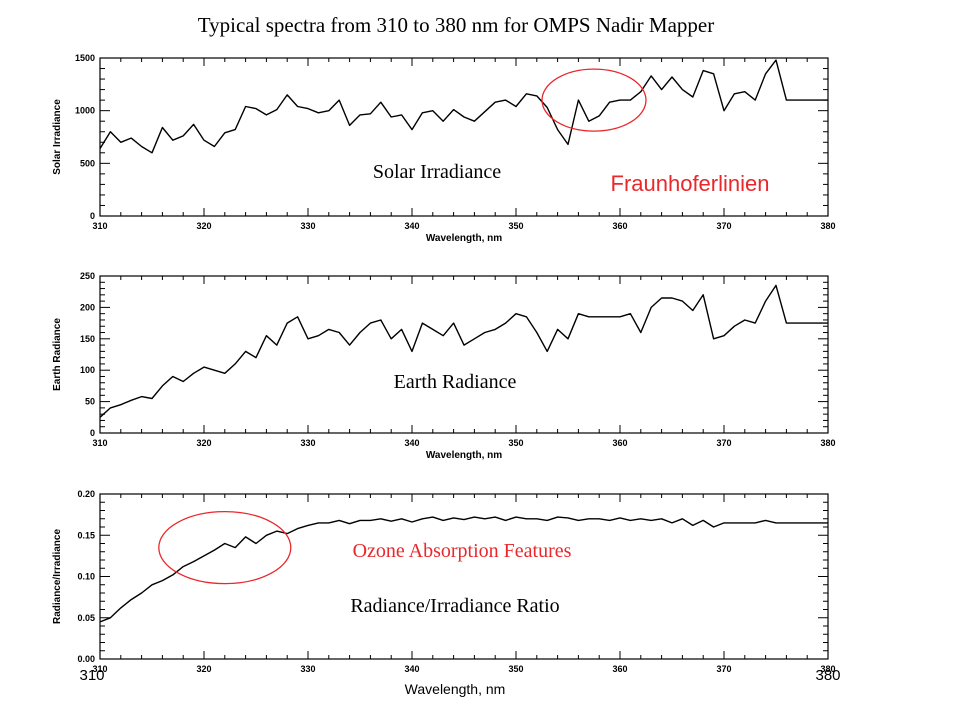 Image resolution: width=960 pixels, height=720 pixels. What do you see at coordinates (92, 216) in the screenshot?
I see `solar-irradiance-y-tick-label: 0` at bounding box center [92, 216].